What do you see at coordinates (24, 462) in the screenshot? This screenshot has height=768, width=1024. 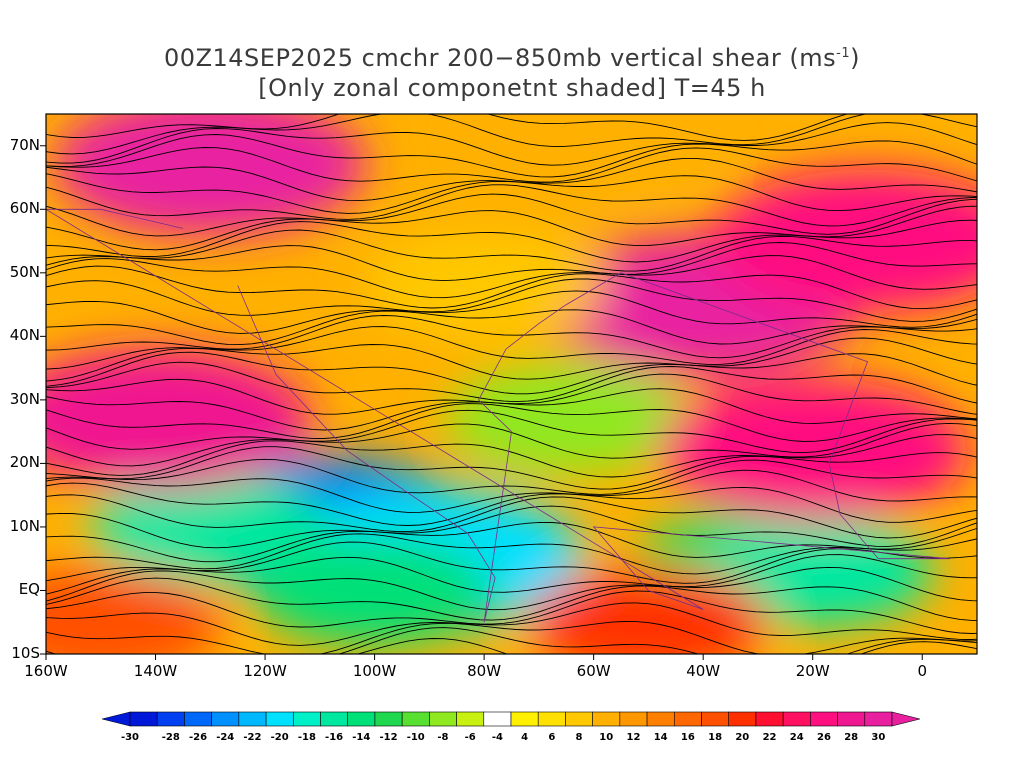 I see `lat-label: 20N` at bounding box center [24, 462].